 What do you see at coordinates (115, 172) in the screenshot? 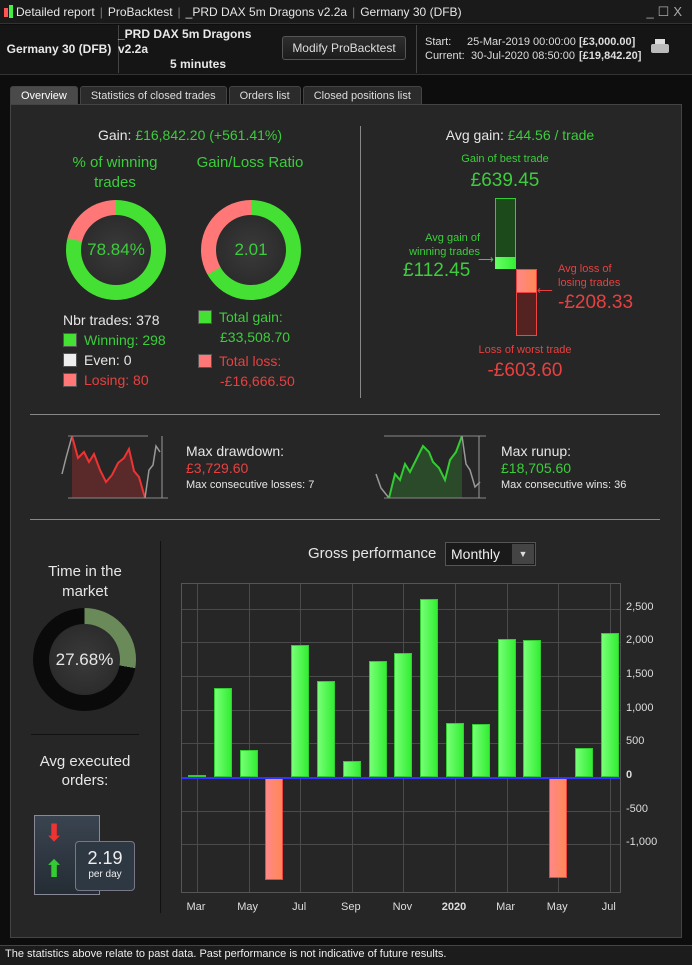
I see `win-pct-title: % of winning trades` at bounding box center [115, 172].